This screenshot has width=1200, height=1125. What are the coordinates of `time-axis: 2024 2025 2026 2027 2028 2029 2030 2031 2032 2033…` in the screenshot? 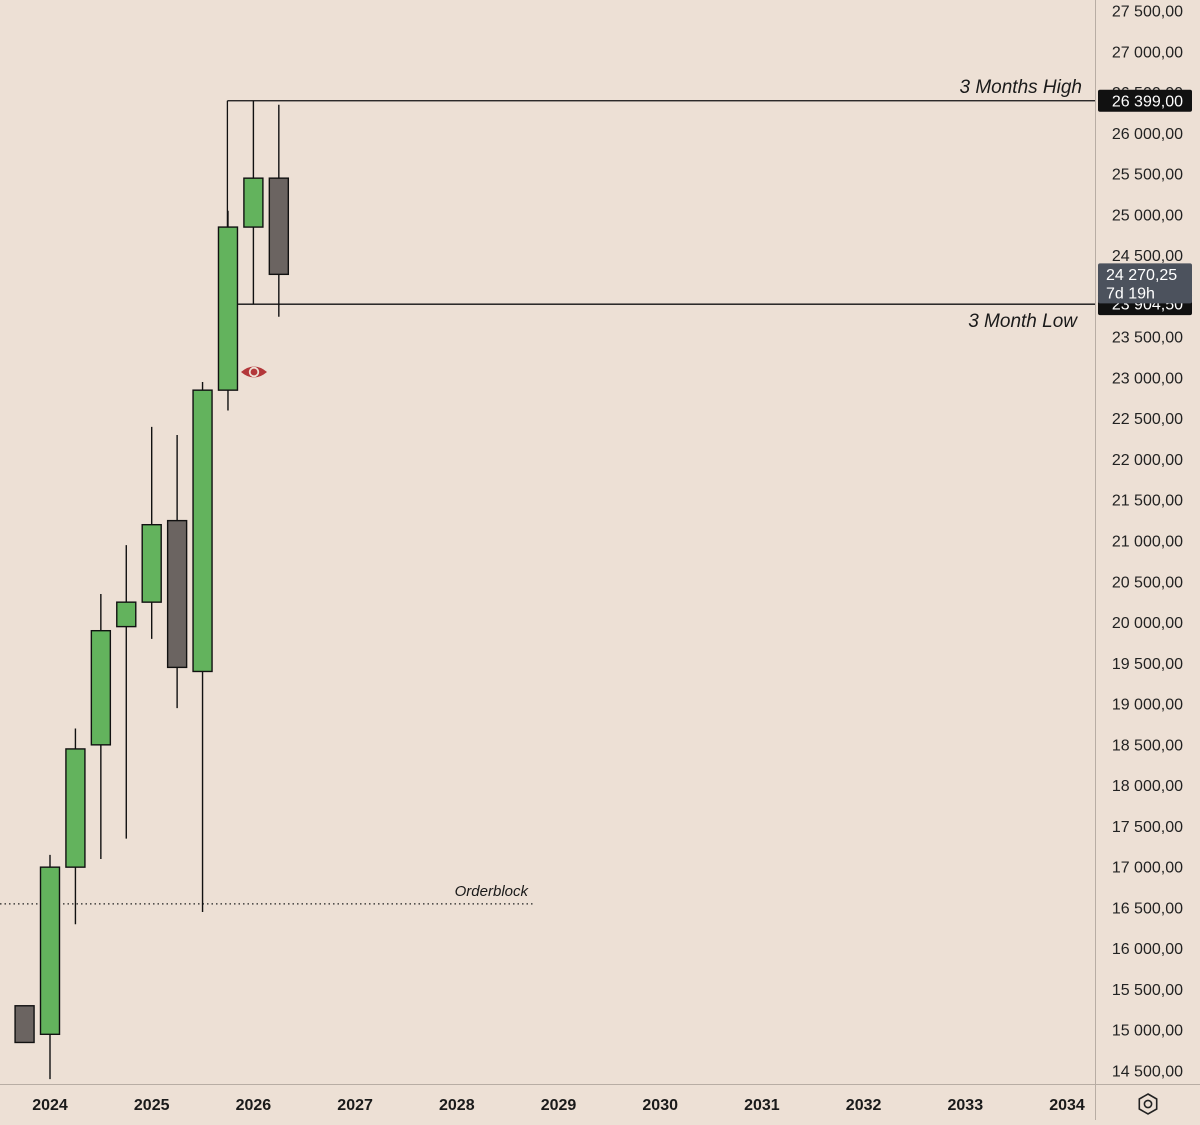 It's located at (600, 1099).